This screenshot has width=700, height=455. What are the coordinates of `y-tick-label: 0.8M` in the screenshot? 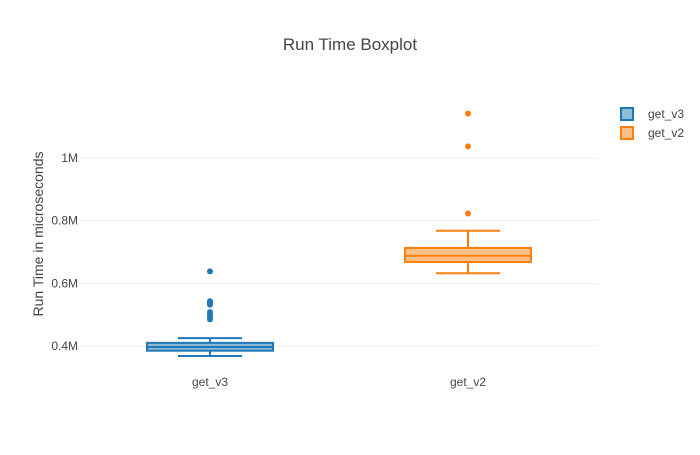 It's located at (64, 221).